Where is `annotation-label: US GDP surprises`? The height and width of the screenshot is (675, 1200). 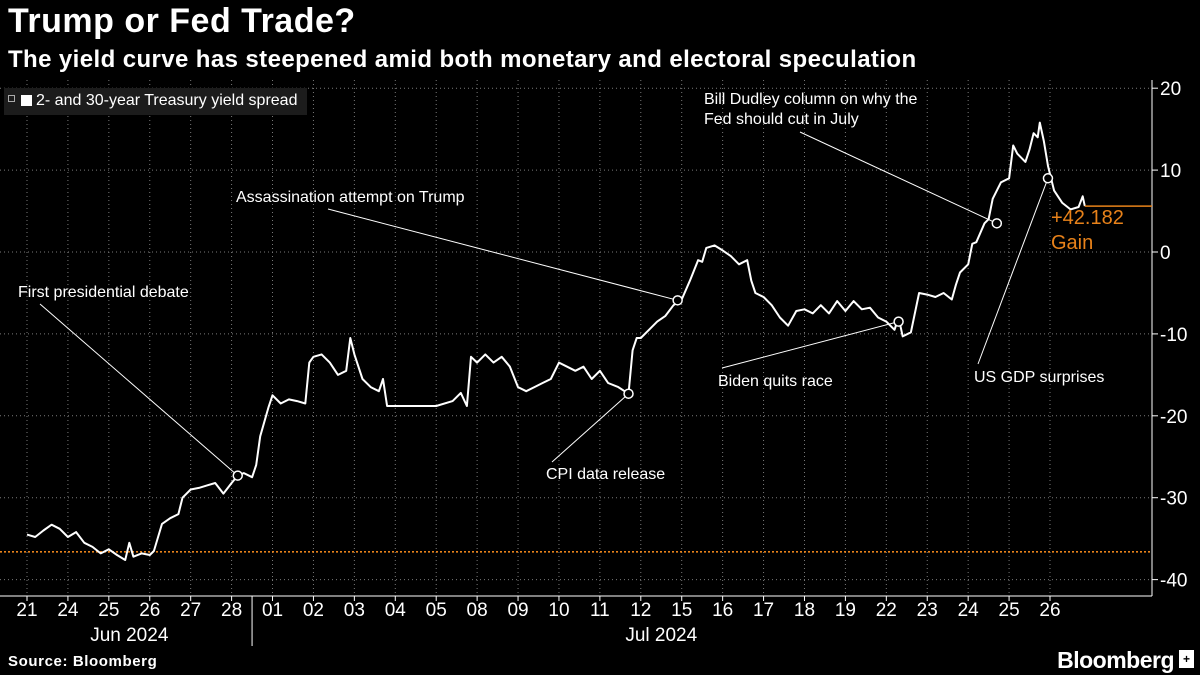 annotation-label: US GDP surprises is located at coordinates (1039, 377).